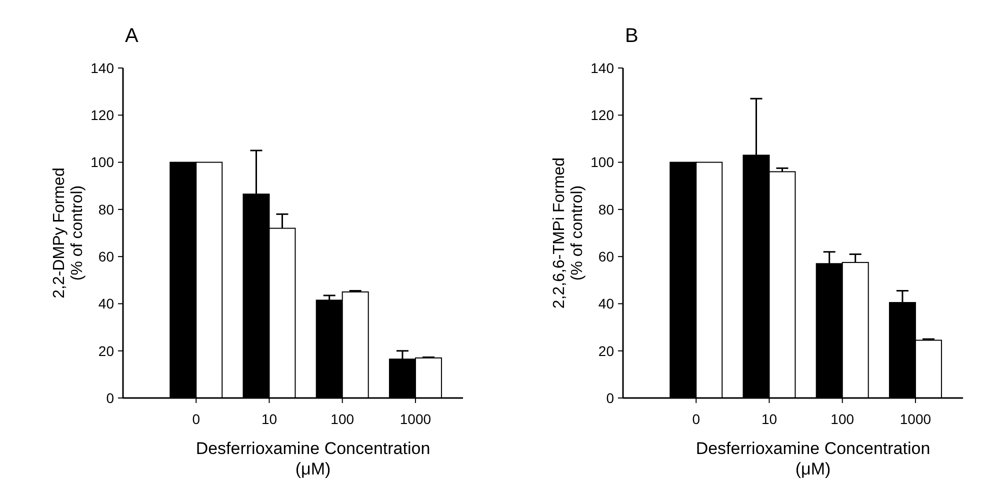  Describe the element at coordinates (568, 233) in the screenshot. I see `y-axis-title: 2,2,6,6-TMPi Formed (% of control)` at that location.